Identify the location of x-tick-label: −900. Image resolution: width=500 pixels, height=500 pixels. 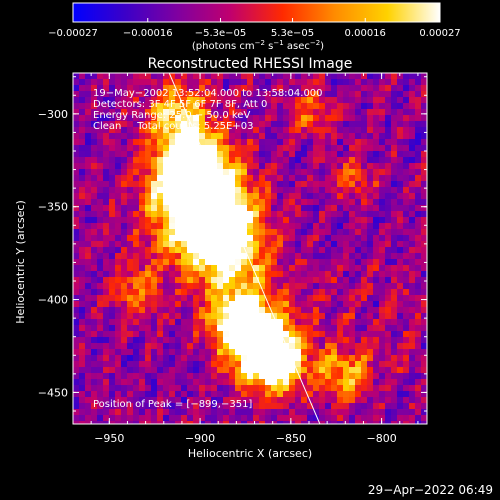
(200, 438).